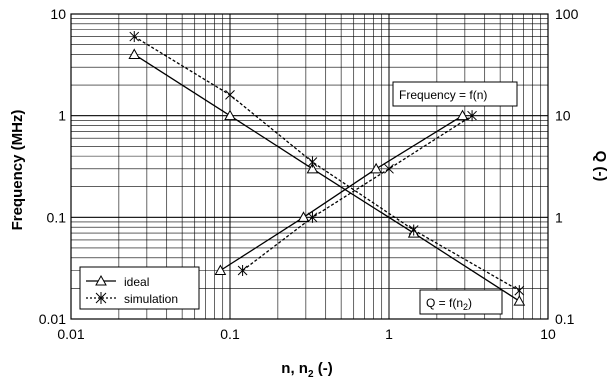  Describe the element at coordinates (101, 298) in the screenshot. I see `legend-simulation-marker` at that location.